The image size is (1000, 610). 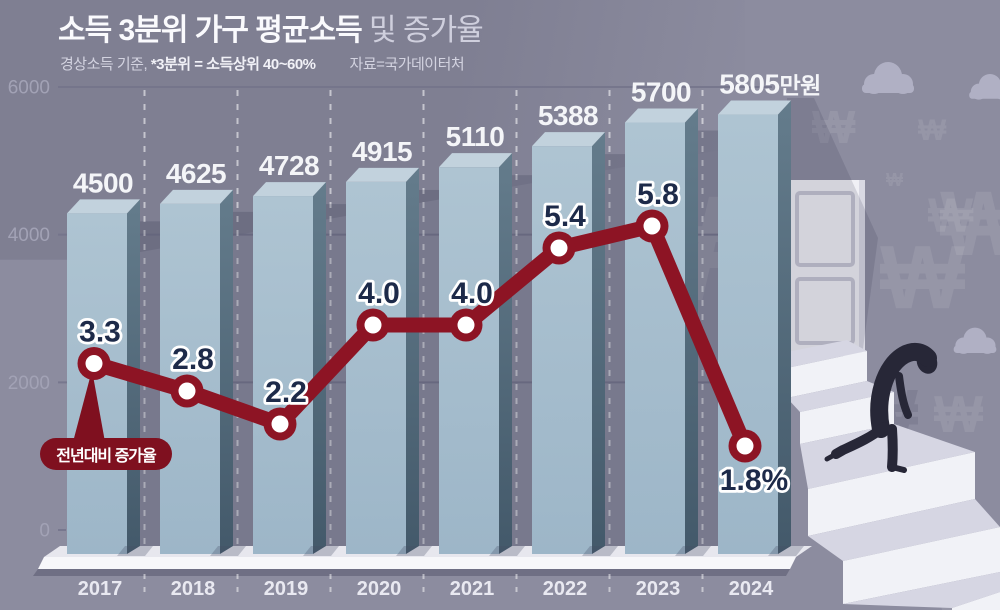 I want to click on bar-2023, so click(x=668, y=332).